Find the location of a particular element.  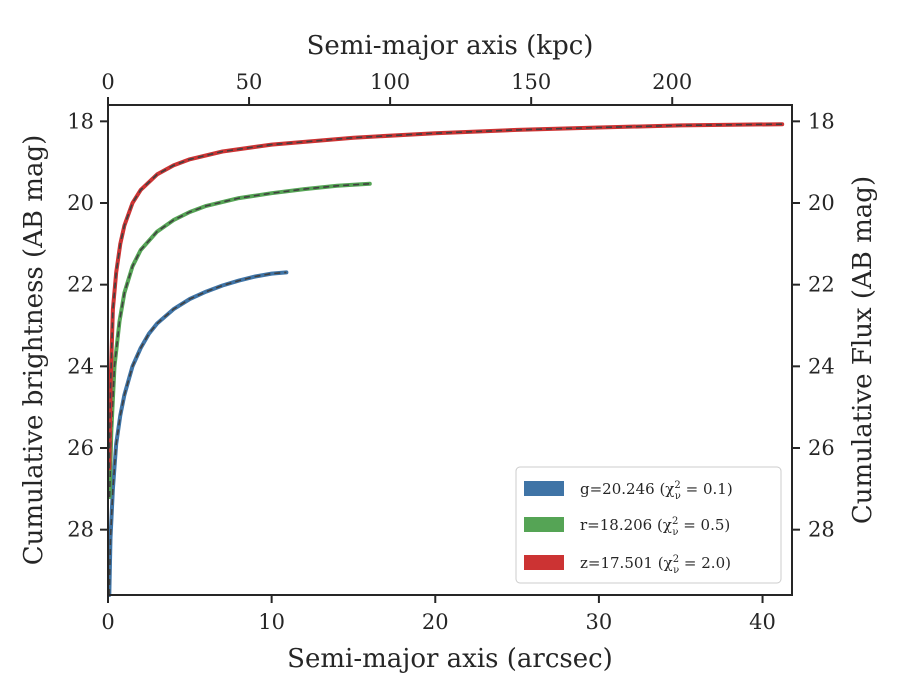

right-y-tick-label: 20 is located at coordinates (821, 203).